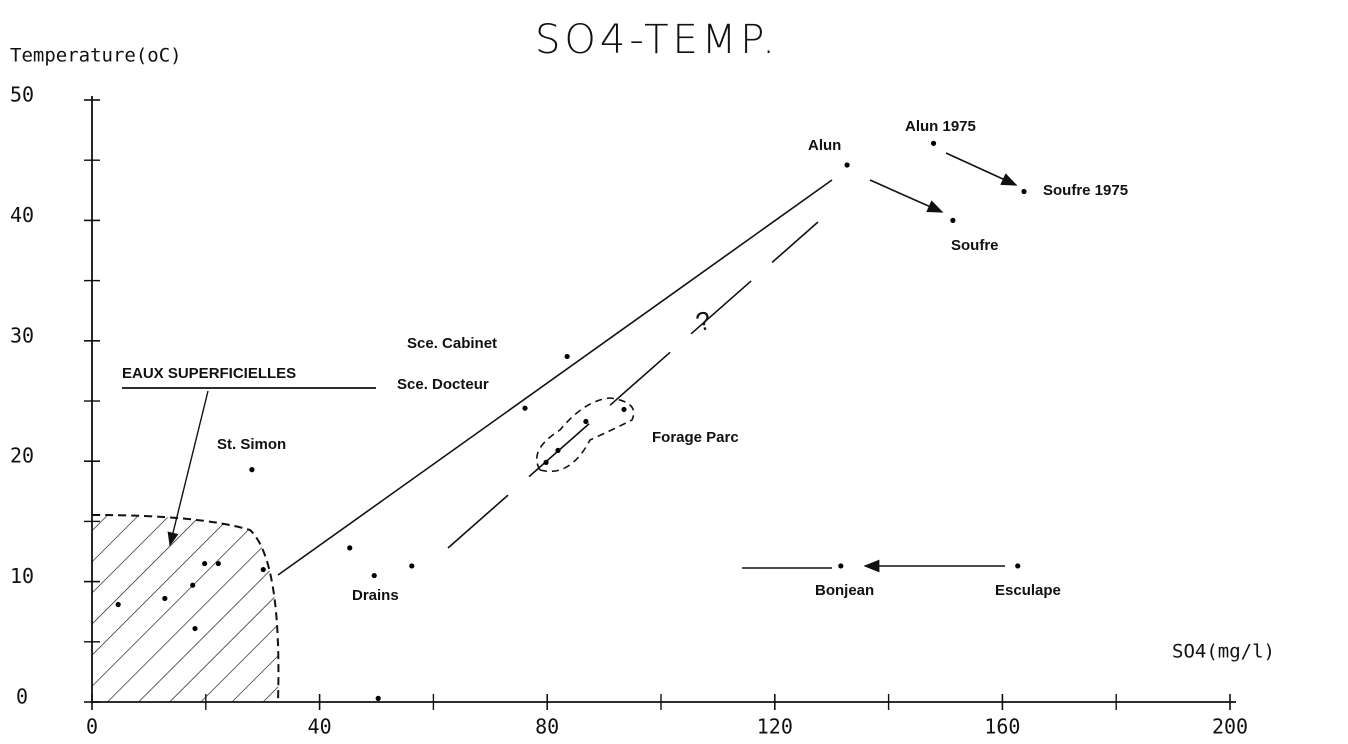  Describe the element at coordinates (1223, 652) in the screenshot. I see `x-axis-label: SO4(mg/l)` at that location.